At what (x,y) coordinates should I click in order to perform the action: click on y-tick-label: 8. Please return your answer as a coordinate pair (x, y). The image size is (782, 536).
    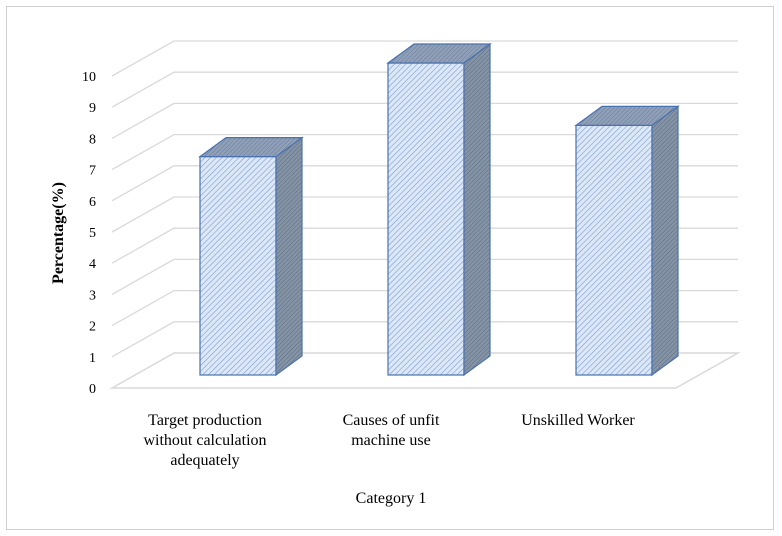
    Looking at the image, I should click on (92, 139).